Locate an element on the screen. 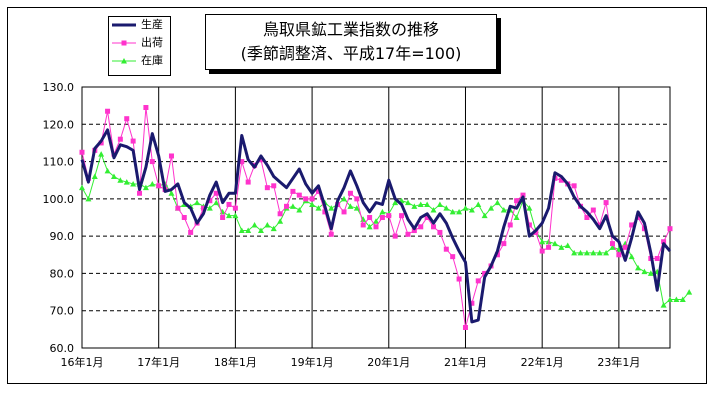 The image size is (718, 401). y-tick-label: 120.0 is located at coordinates (59, 124).